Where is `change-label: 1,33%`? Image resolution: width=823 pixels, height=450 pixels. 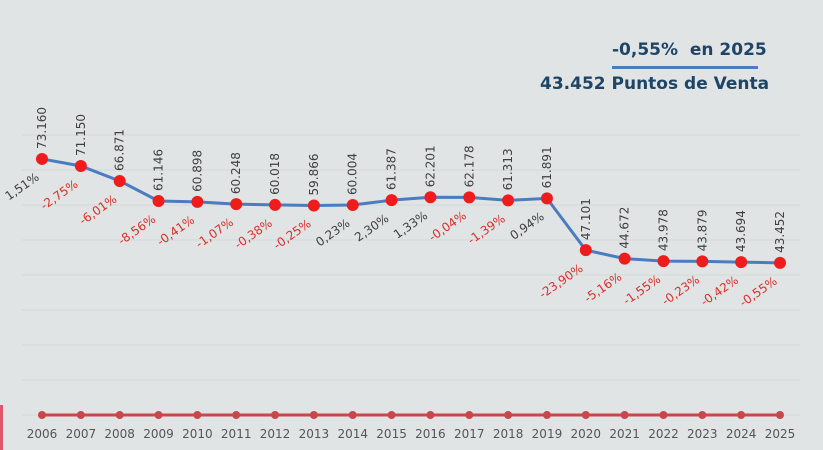 change-label: 1,33% is located at coordinates (410, 224).